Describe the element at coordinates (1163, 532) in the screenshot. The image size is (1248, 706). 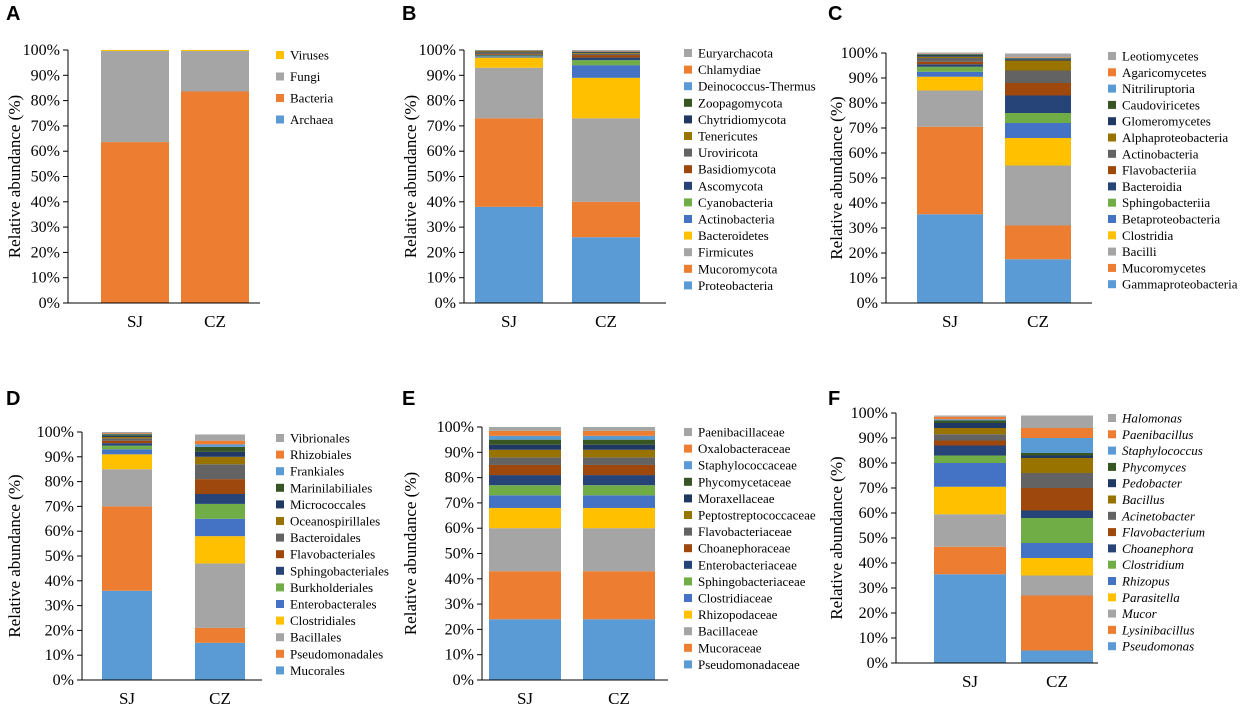
I see `legend-label: Flavobacterium` at that location.